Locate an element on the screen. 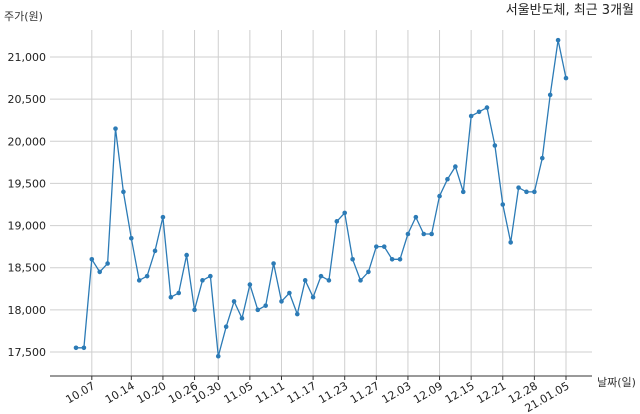 The image size is (640, 414). x-tick-label: 10.20 is located at coordinates (152, 392).